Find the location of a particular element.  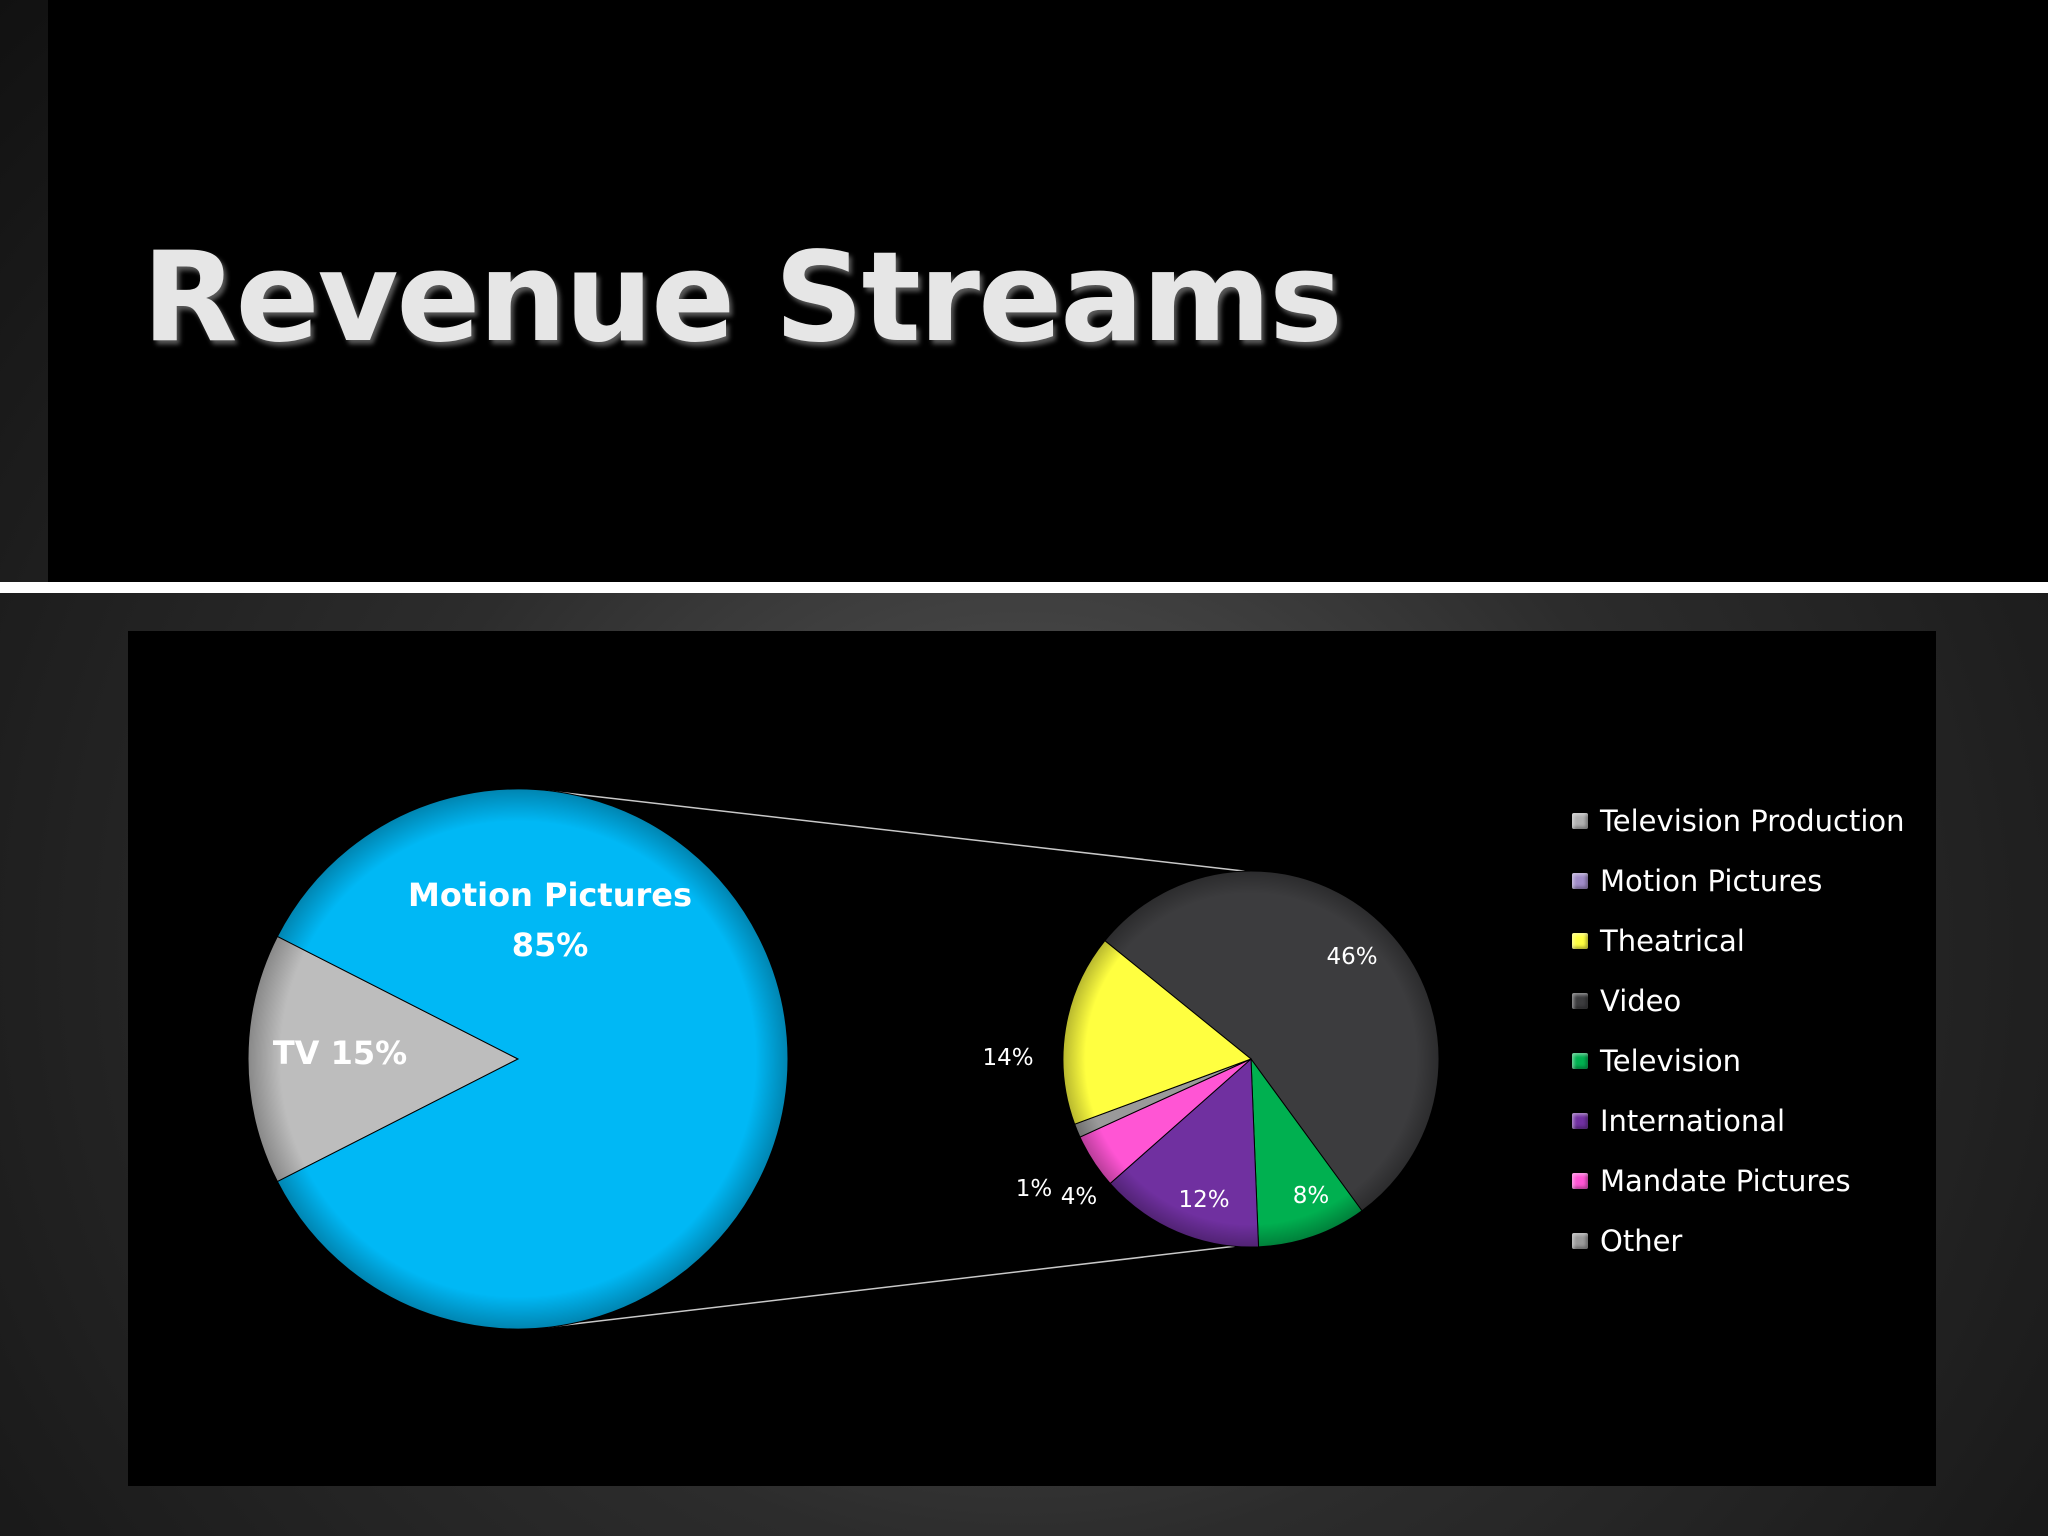

divider-line is located at coordinates (1024, 587).